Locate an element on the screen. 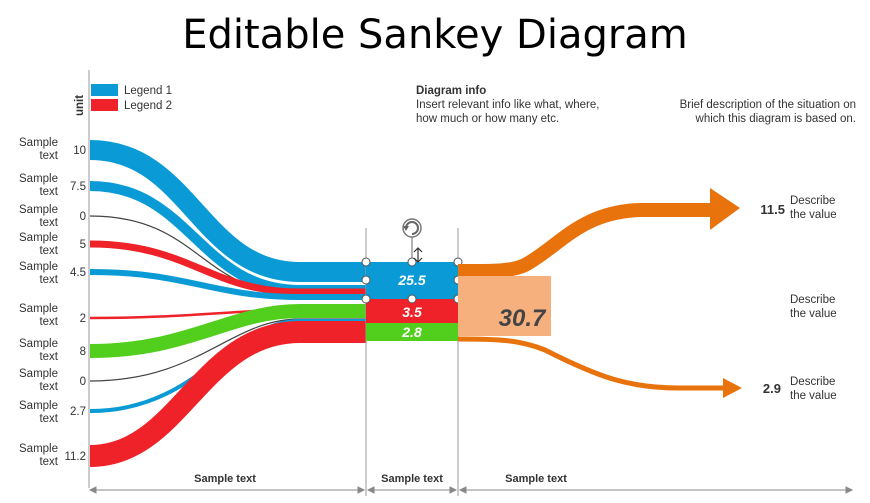 The image size is (870, 503). legend-1-swatch is located at coordinates (104, 90).